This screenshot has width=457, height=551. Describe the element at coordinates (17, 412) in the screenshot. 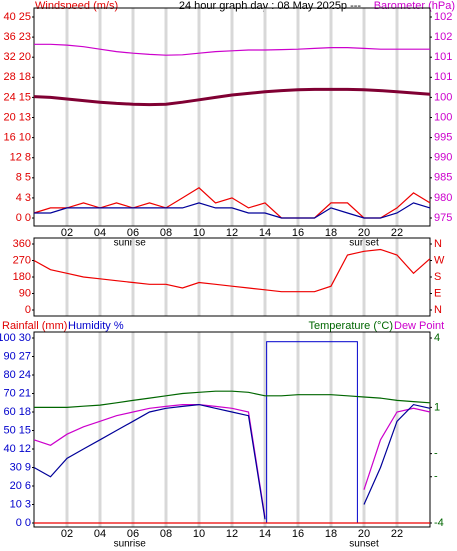

I see `y-tick-label: 60 18` at that location.